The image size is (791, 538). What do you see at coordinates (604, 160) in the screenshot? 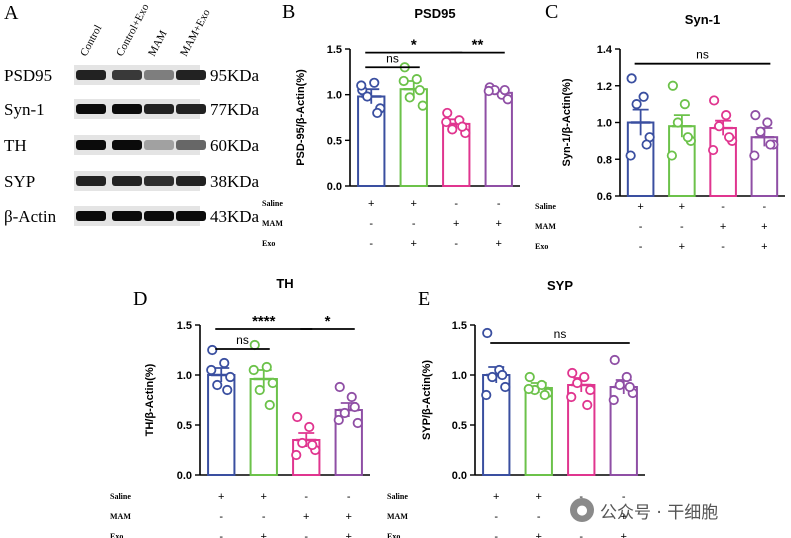
I see `y-tick-label: 0.8` at bounding box center [604, 160].